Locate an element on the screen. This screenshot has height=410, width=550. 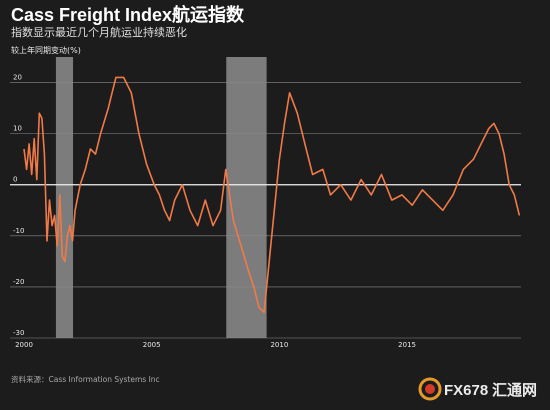
y-tick-label: 0 is located at coordinates (15, 180).